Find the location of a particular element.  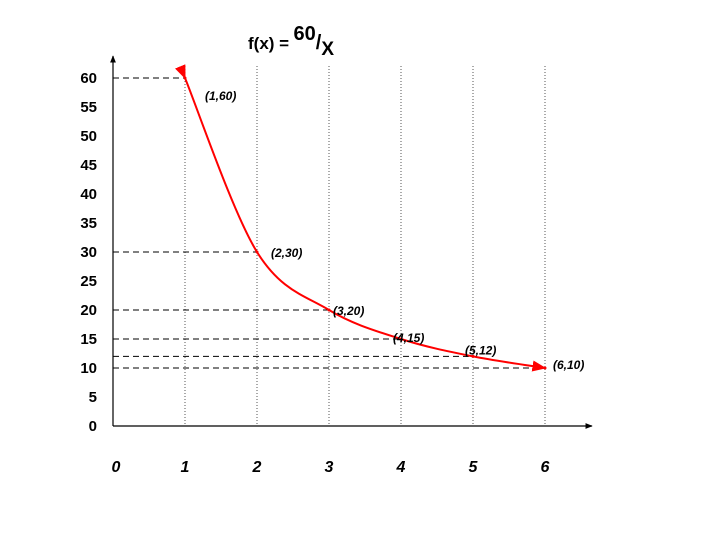

y-tick-label: 35 is located at coordinates (88, 223).